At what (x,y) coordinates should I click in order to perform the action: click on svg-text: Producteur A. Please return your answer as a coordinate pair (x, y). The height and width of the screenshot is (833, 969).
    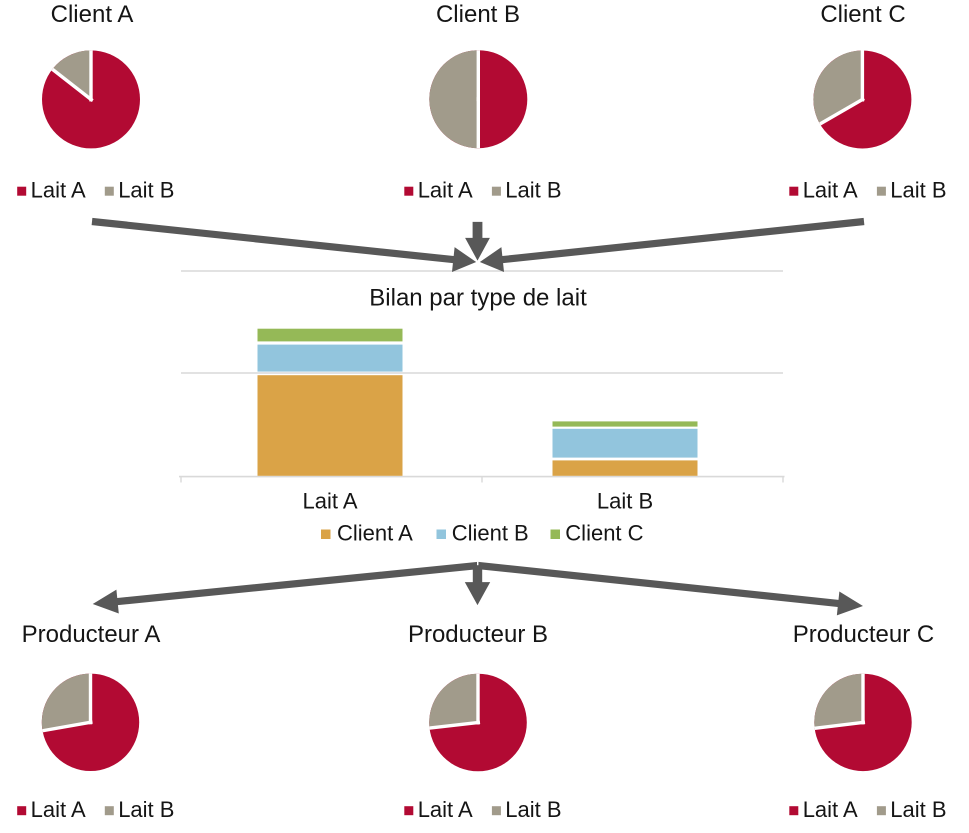
    Looking at the image, I should click on (91, 634).